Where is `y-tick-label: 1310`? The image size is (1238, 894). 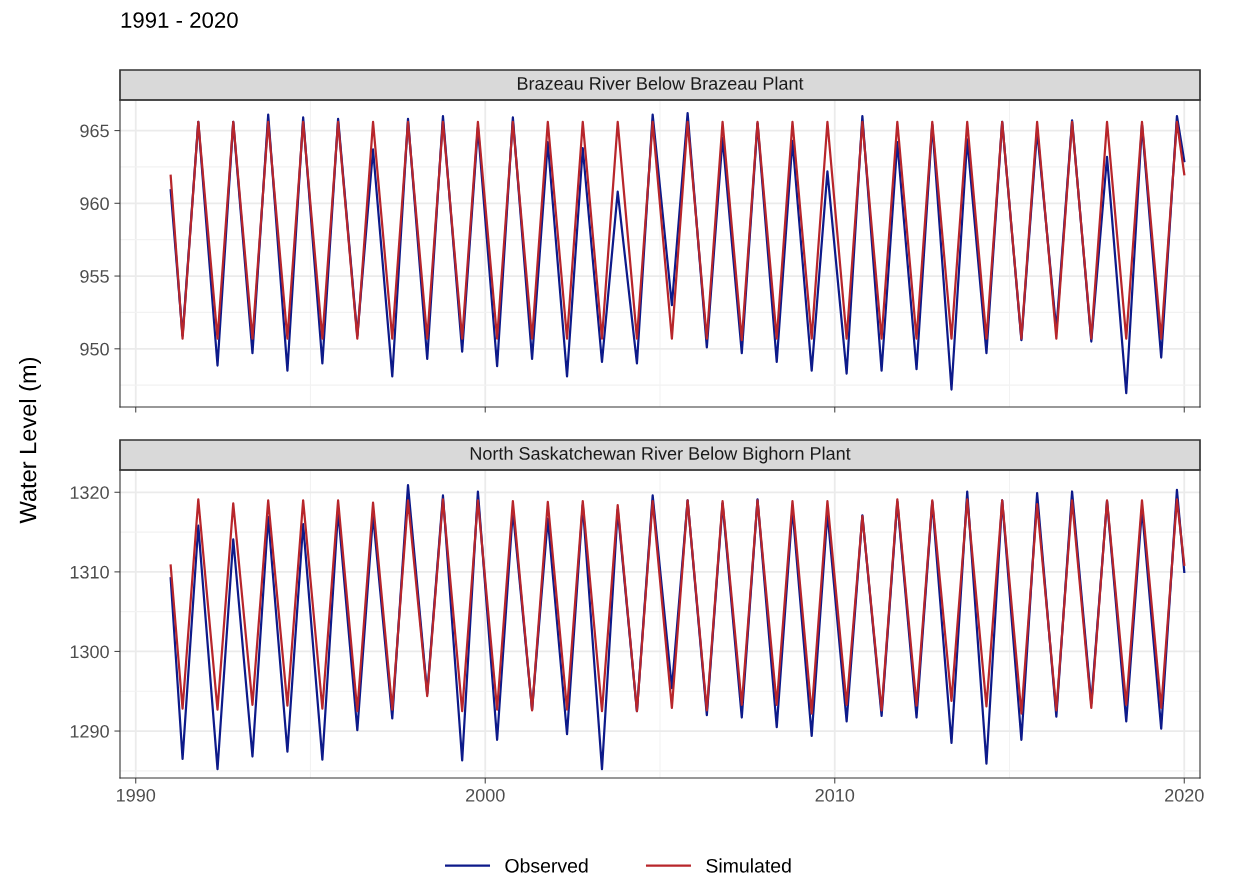
y-tick-label: 1310 is located at coordinates (89, 572).